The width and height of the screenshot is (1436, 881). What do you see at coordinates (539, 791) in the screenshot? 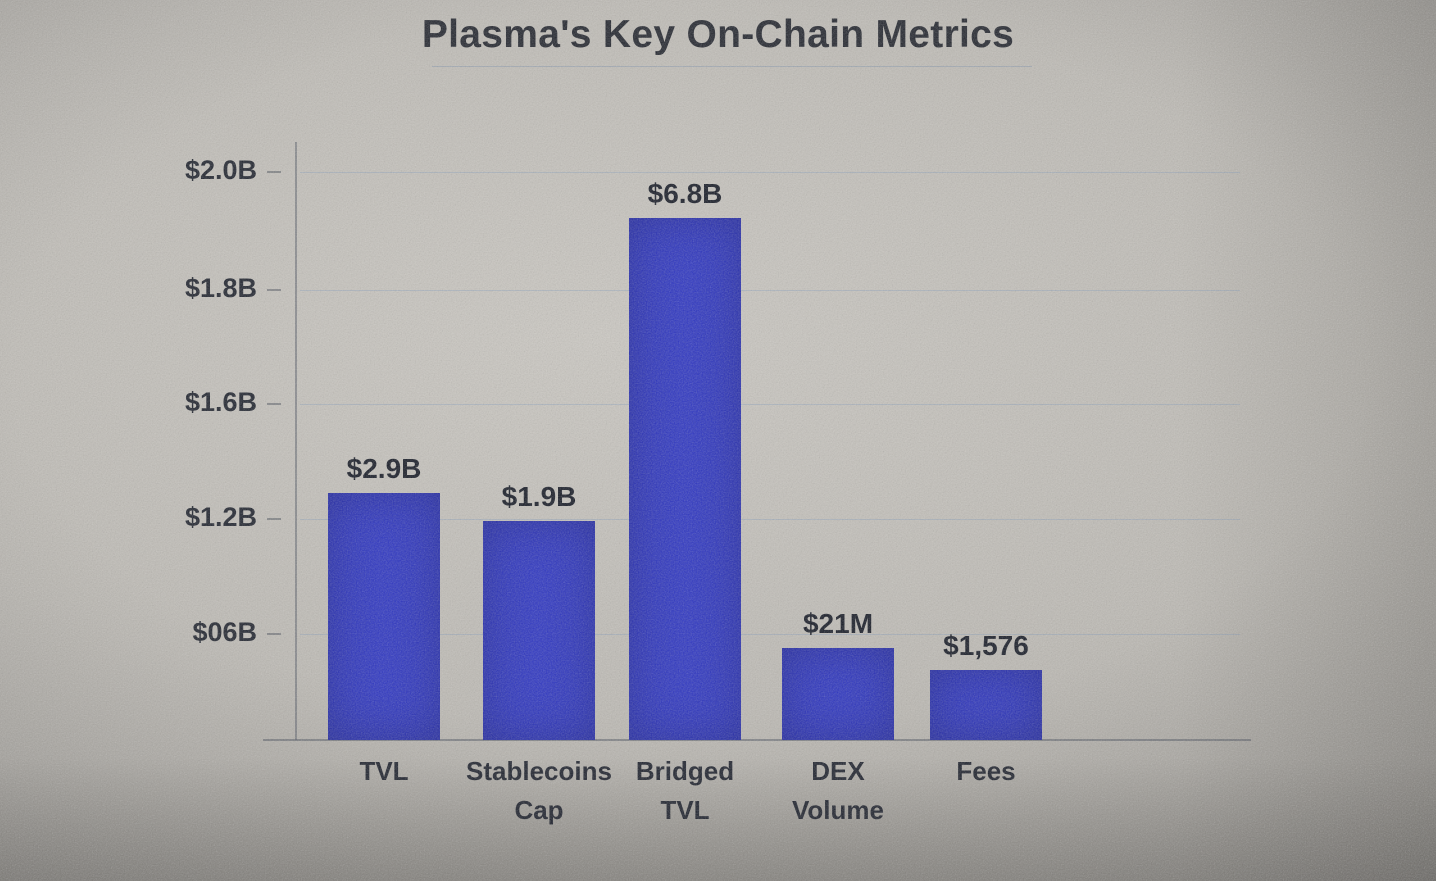
I see `x-category-label-stablecoins-cap: Stablecoins Cap` at bounding box center [539, 791].